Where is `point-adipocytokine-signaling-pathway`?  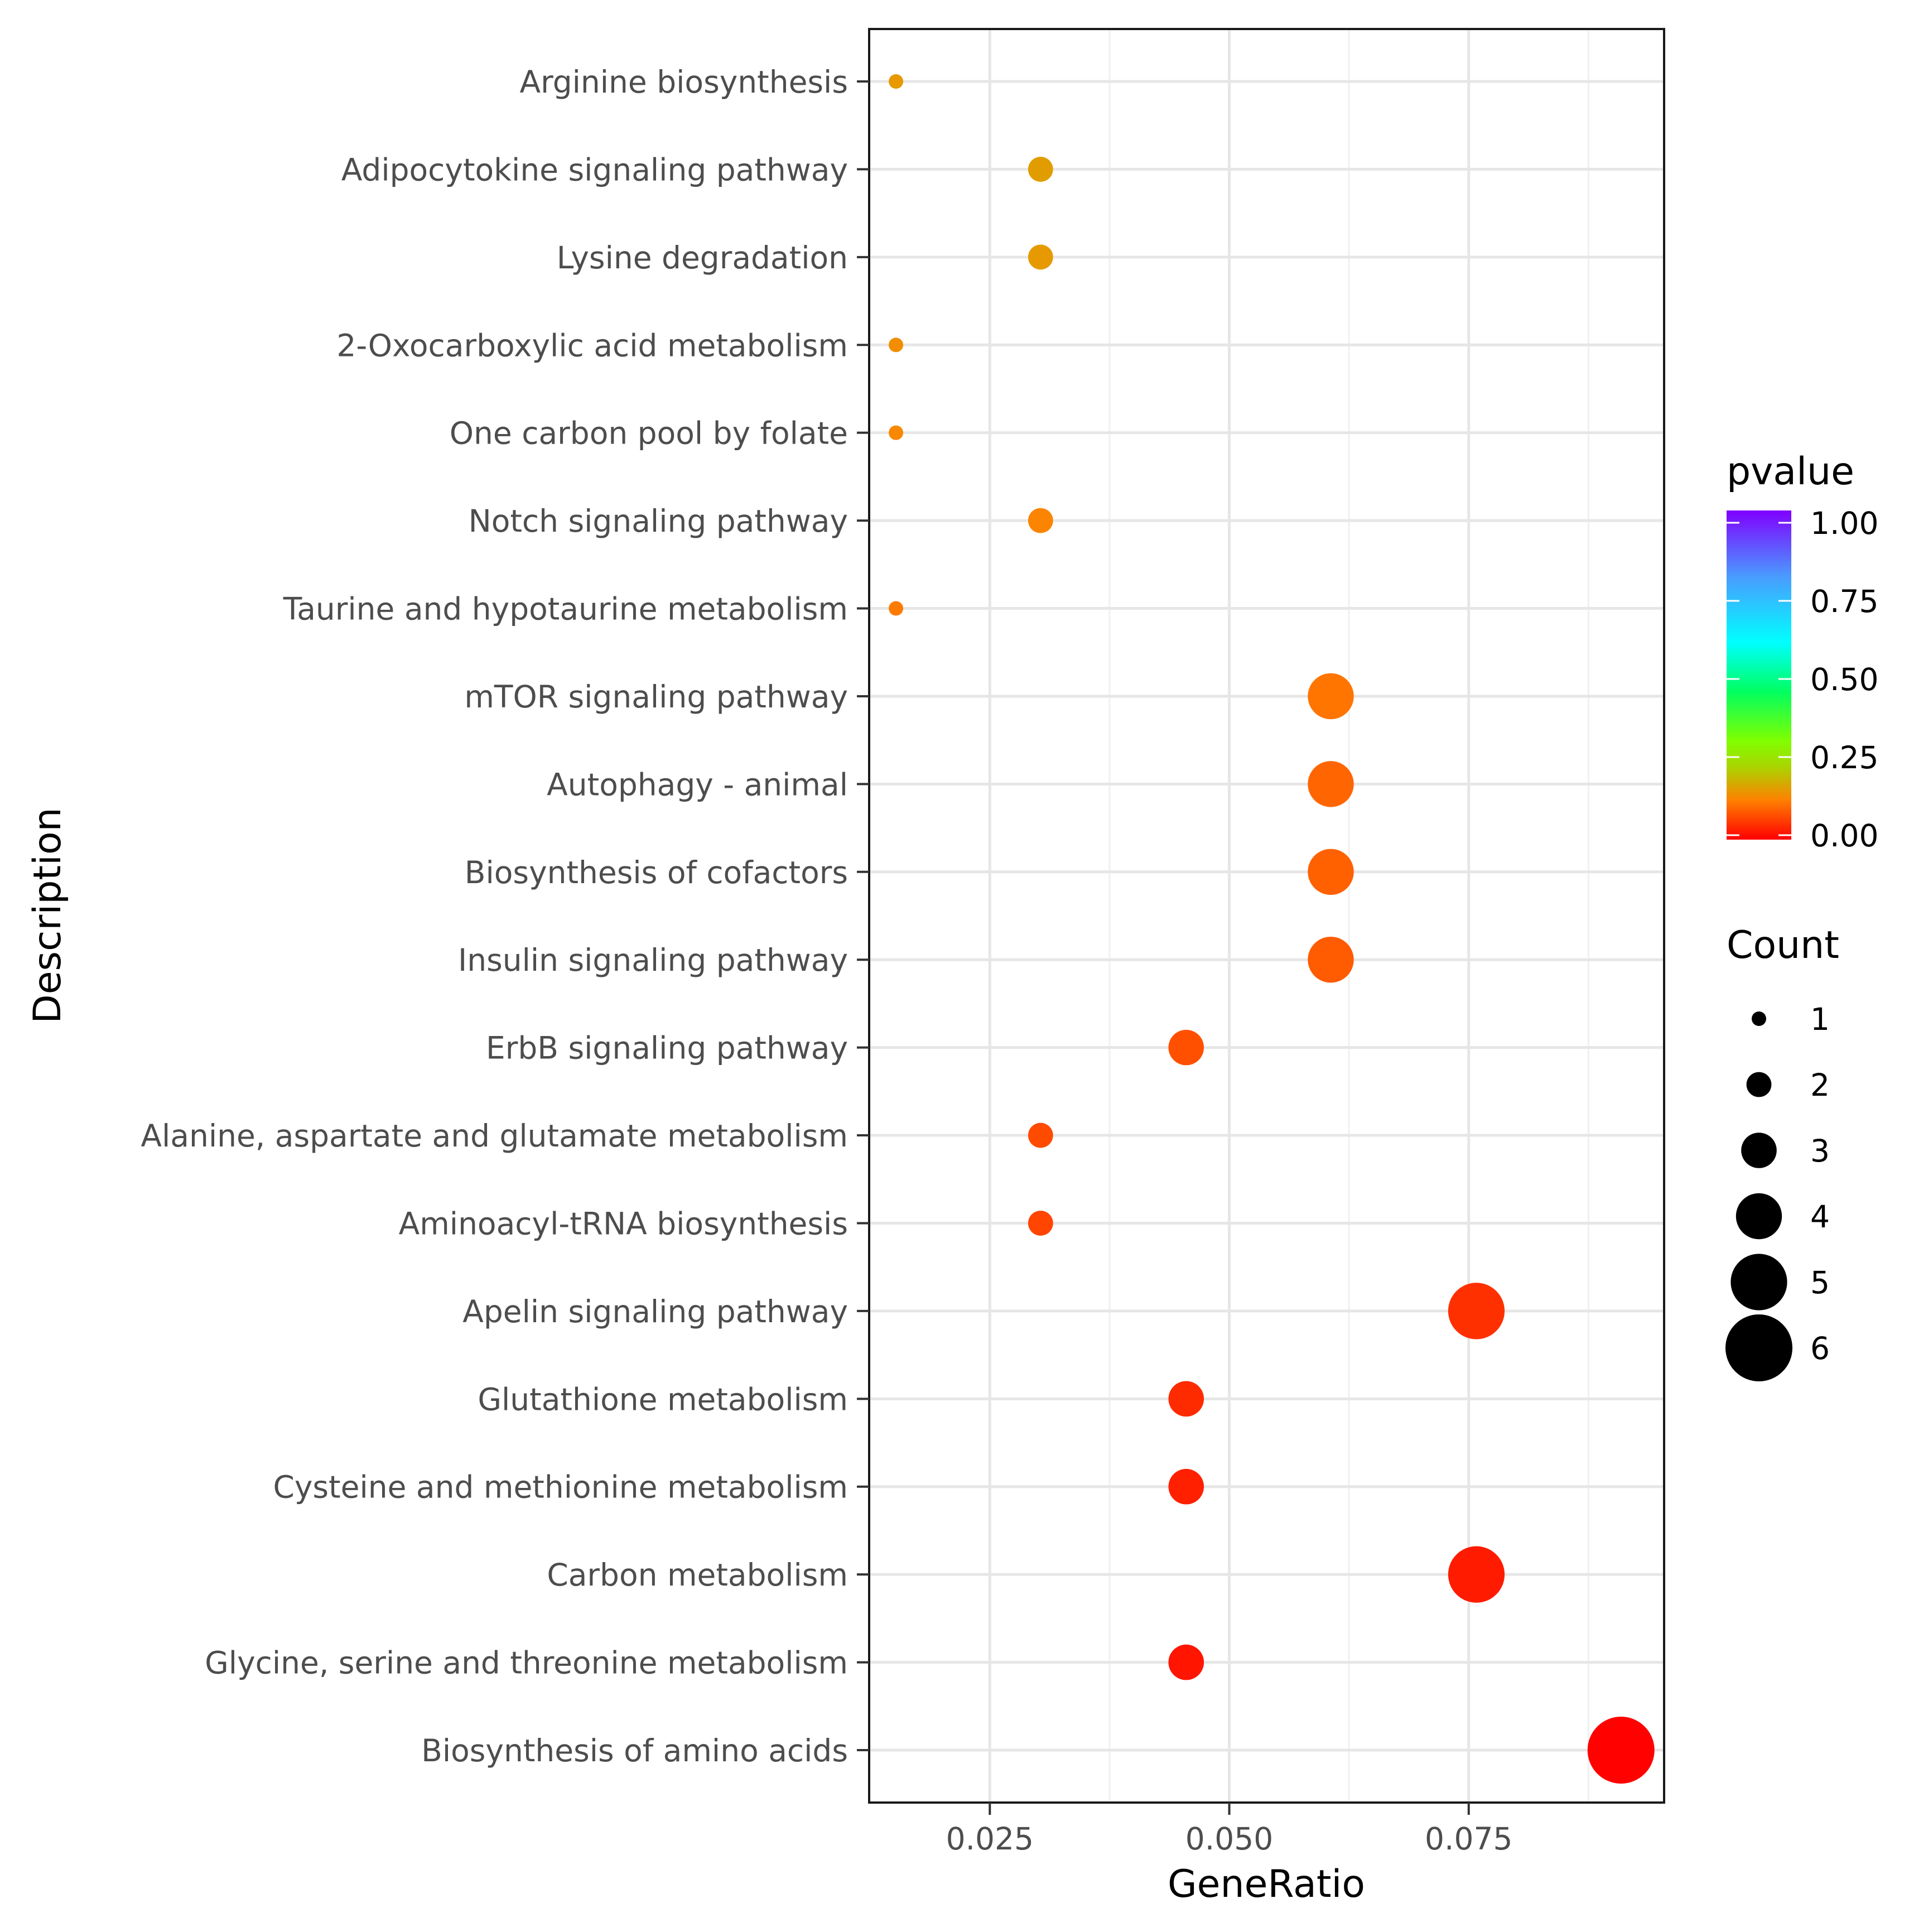 point-adipocytokine-signaling-pathway is located at coordinates (1040, 169).